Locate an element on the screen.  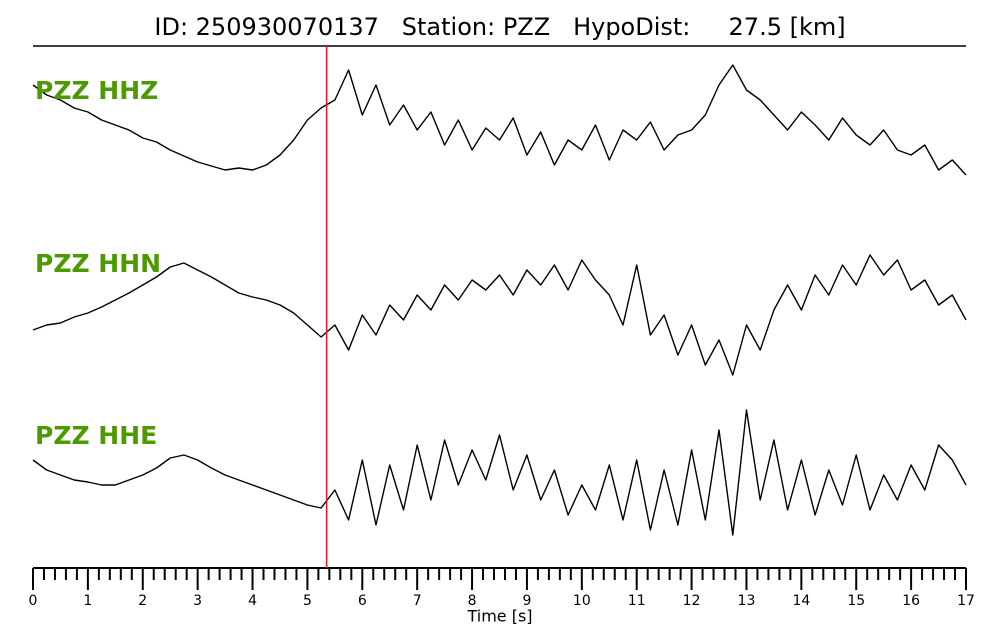
x-tick-label: 14 is located at coordinates (801, 601).